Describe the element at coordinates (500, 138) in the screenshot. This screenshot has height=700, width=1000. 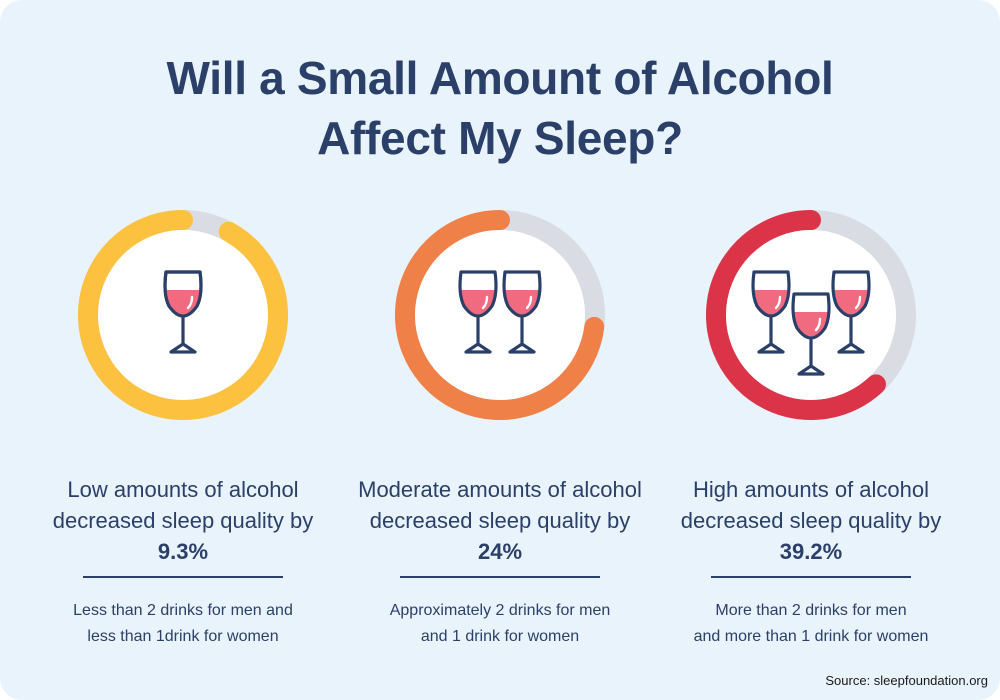
I see `title-line-2: Affect My Sleep?` at that location.